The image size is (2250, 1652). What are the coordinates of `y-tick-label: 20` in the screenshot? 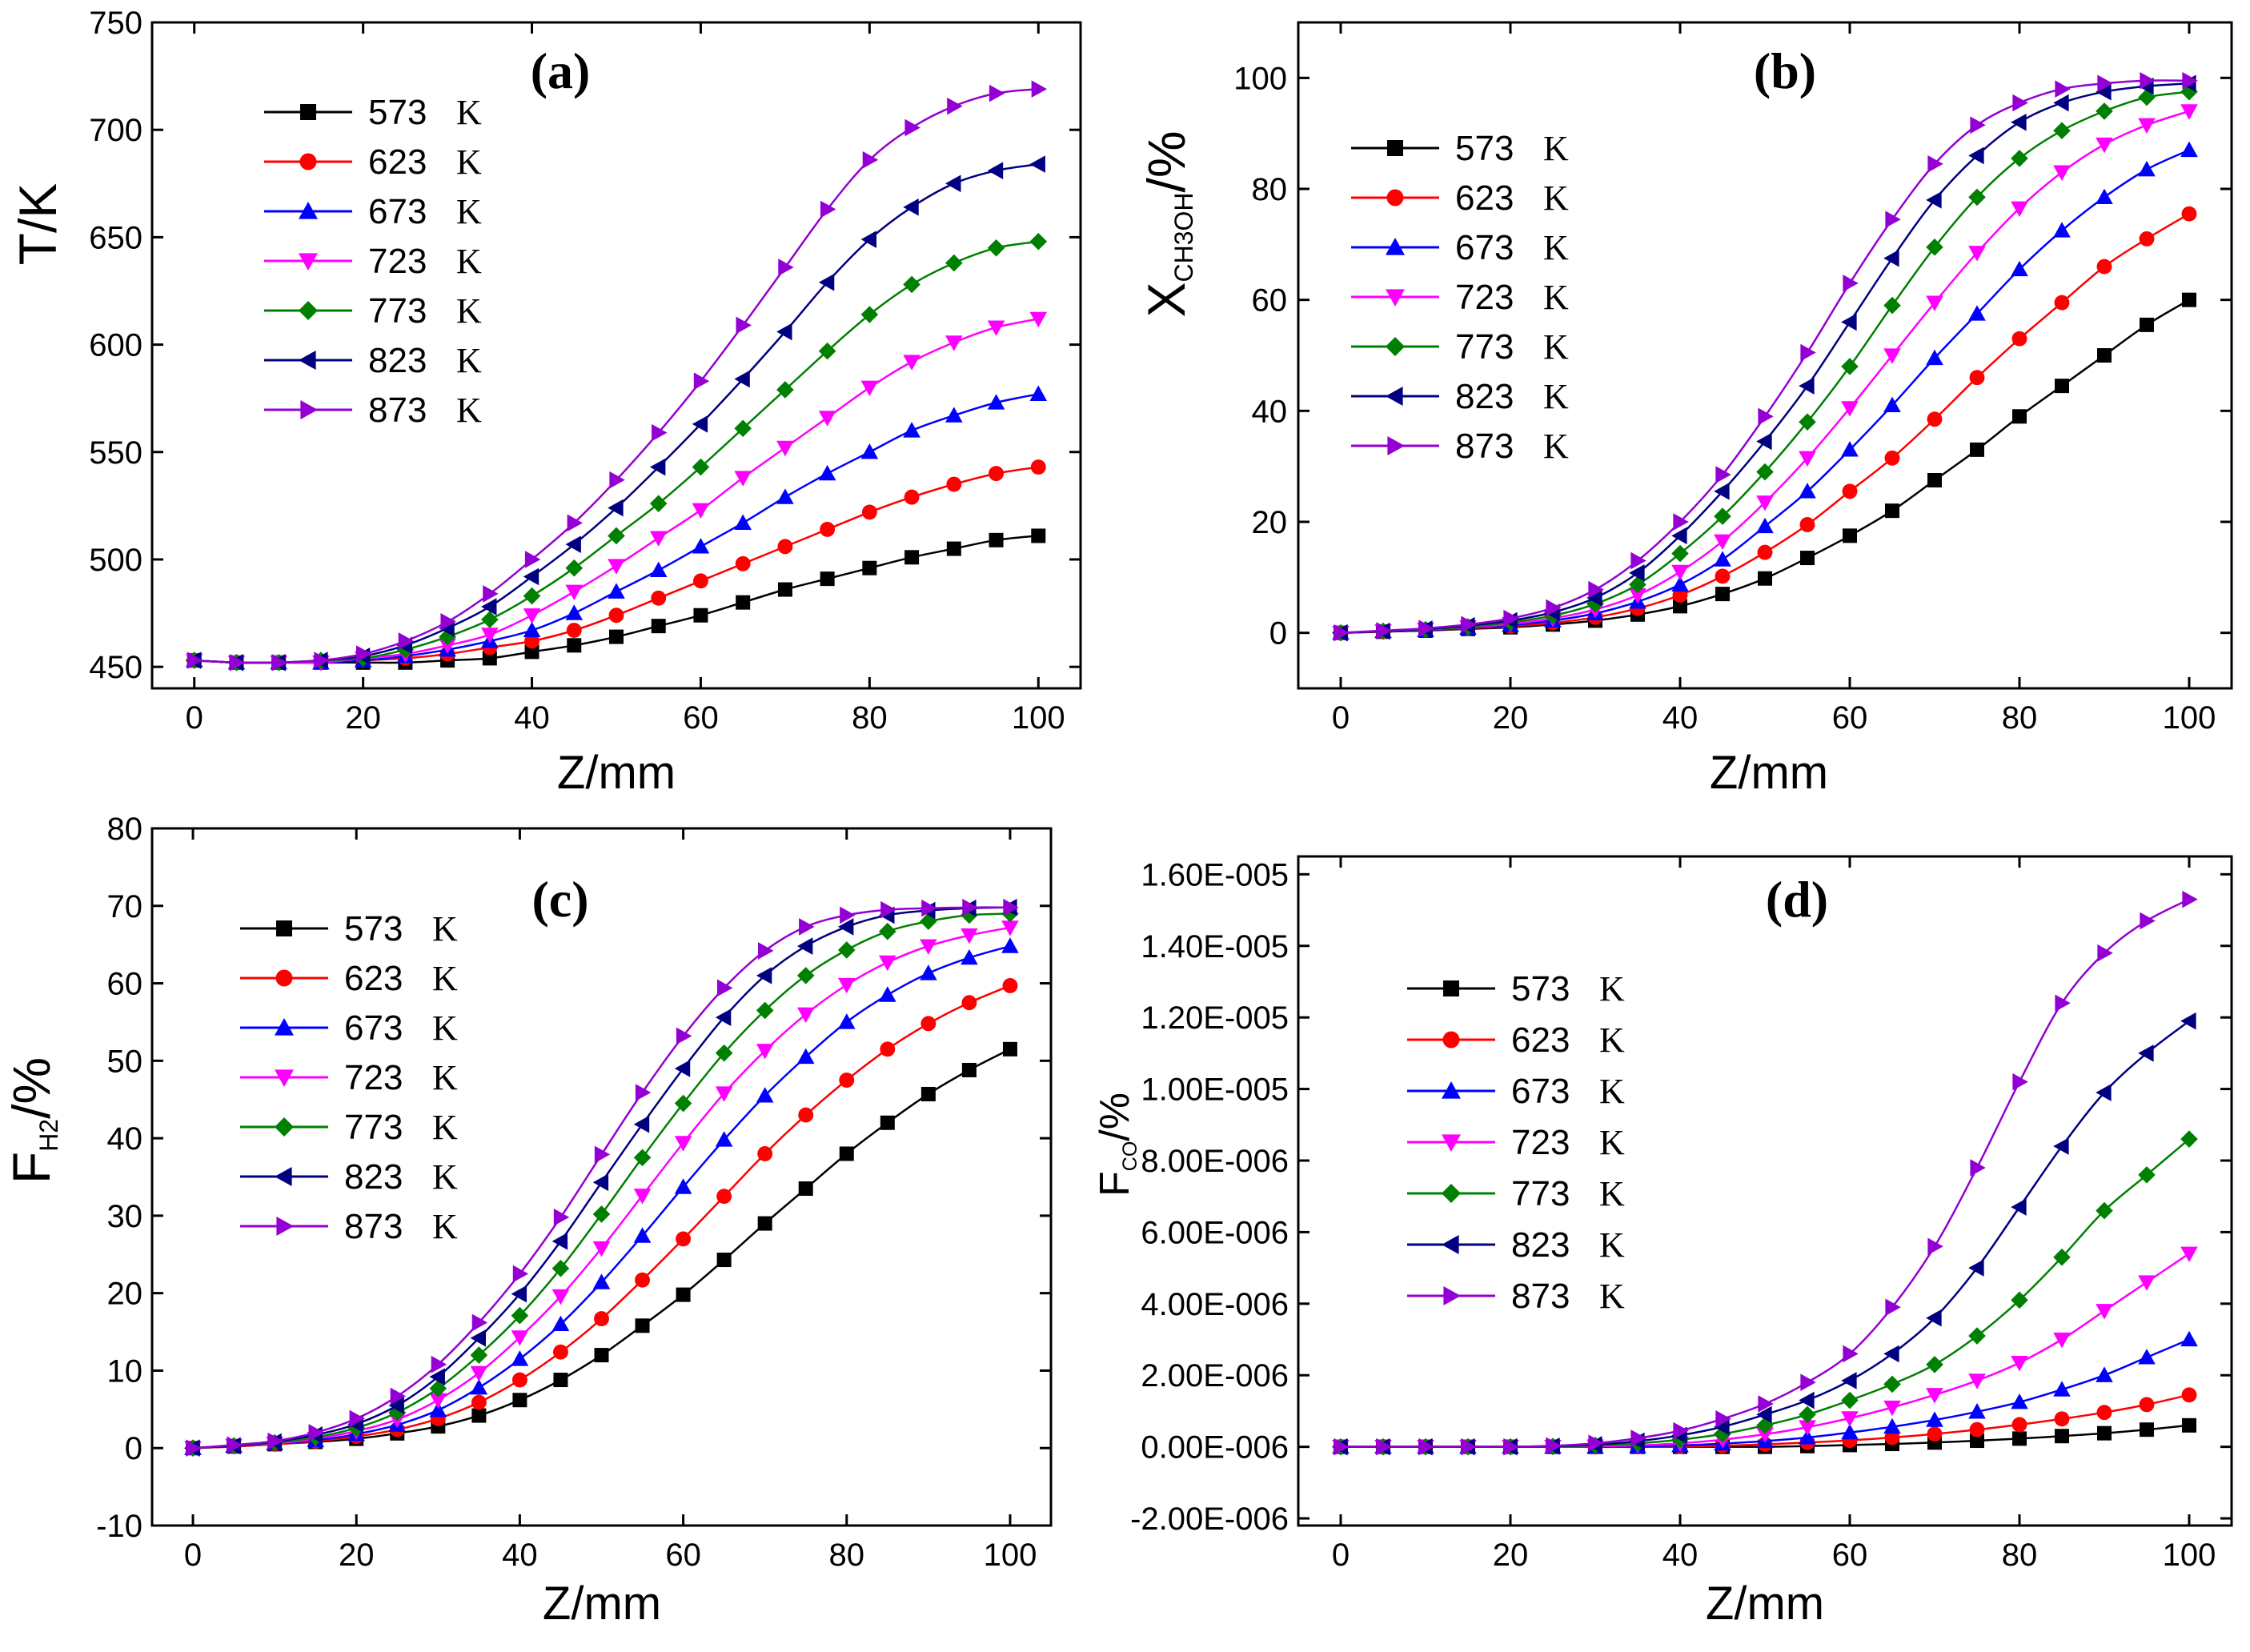 It's located at (125, 1294).